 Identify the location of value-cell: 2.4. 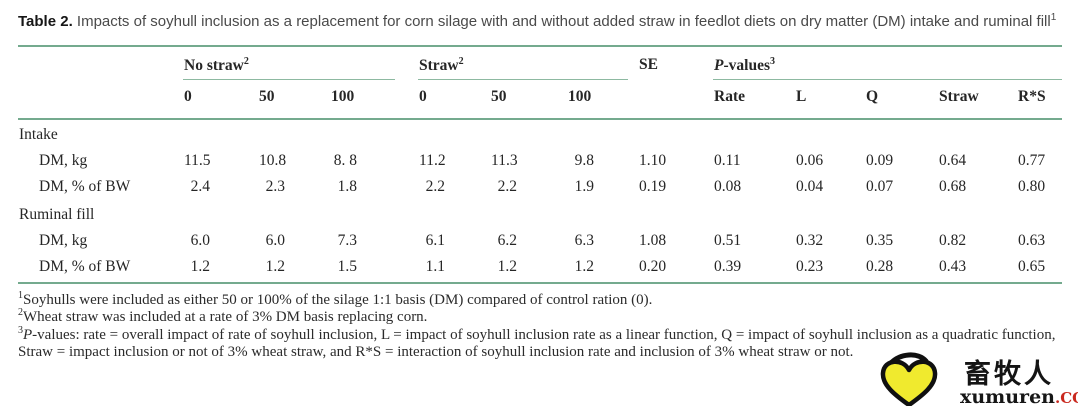
(200, 186).